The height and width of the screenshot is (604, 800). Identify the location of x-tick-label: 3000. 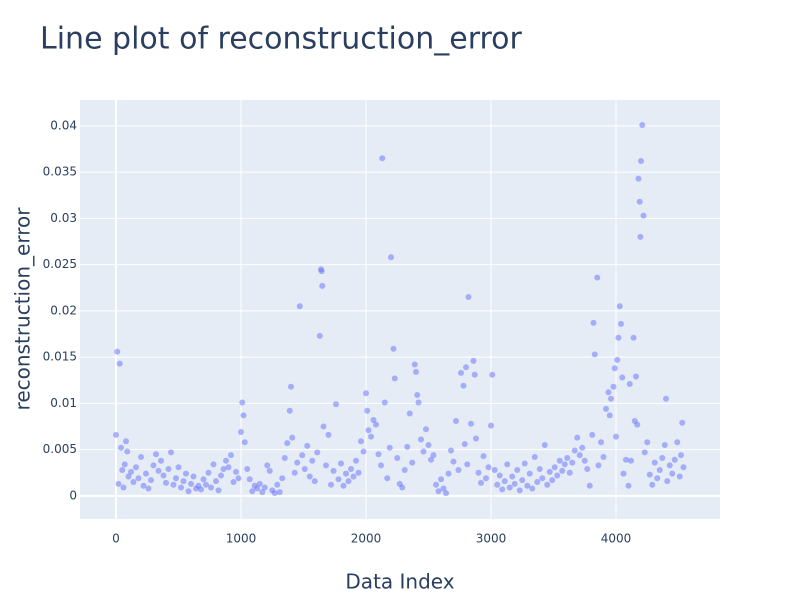
(491, 539).